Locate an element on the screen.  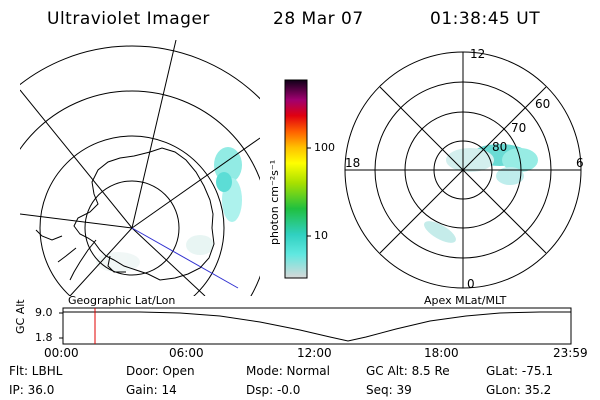
mlt-label-0: 0 is located at coordinates (471, 284).